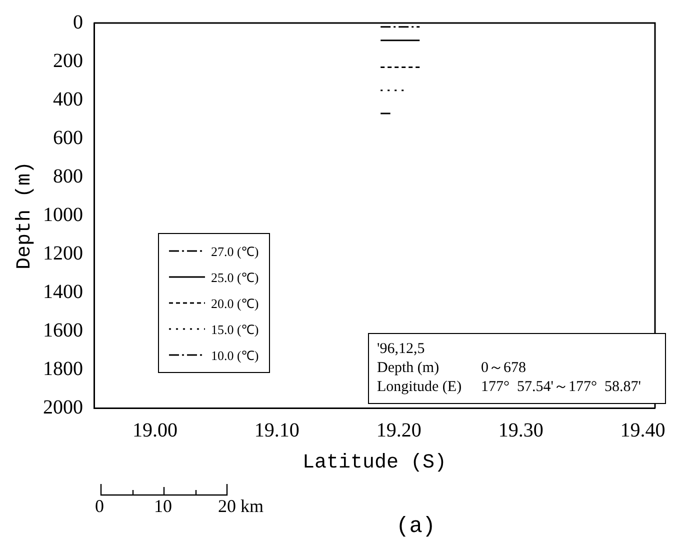 The width and height of the screenshot is (683, 556). I want to click on annotation: 0～678, so click(503, 368).